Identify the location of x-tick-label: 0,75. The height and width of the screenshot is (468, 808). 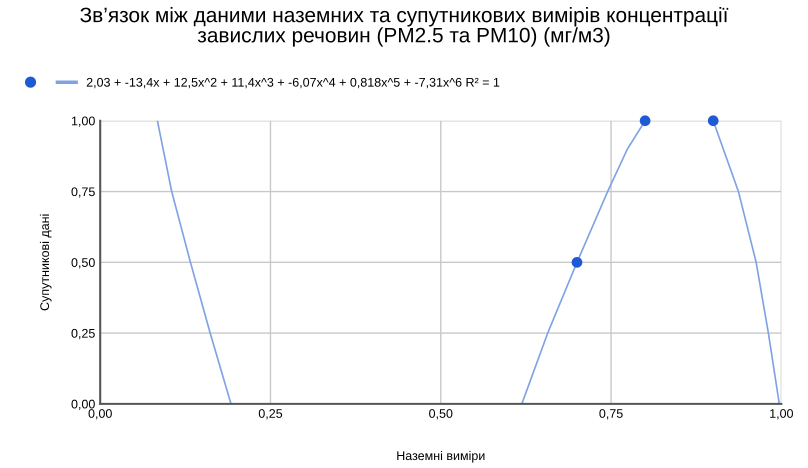
(611, 414).